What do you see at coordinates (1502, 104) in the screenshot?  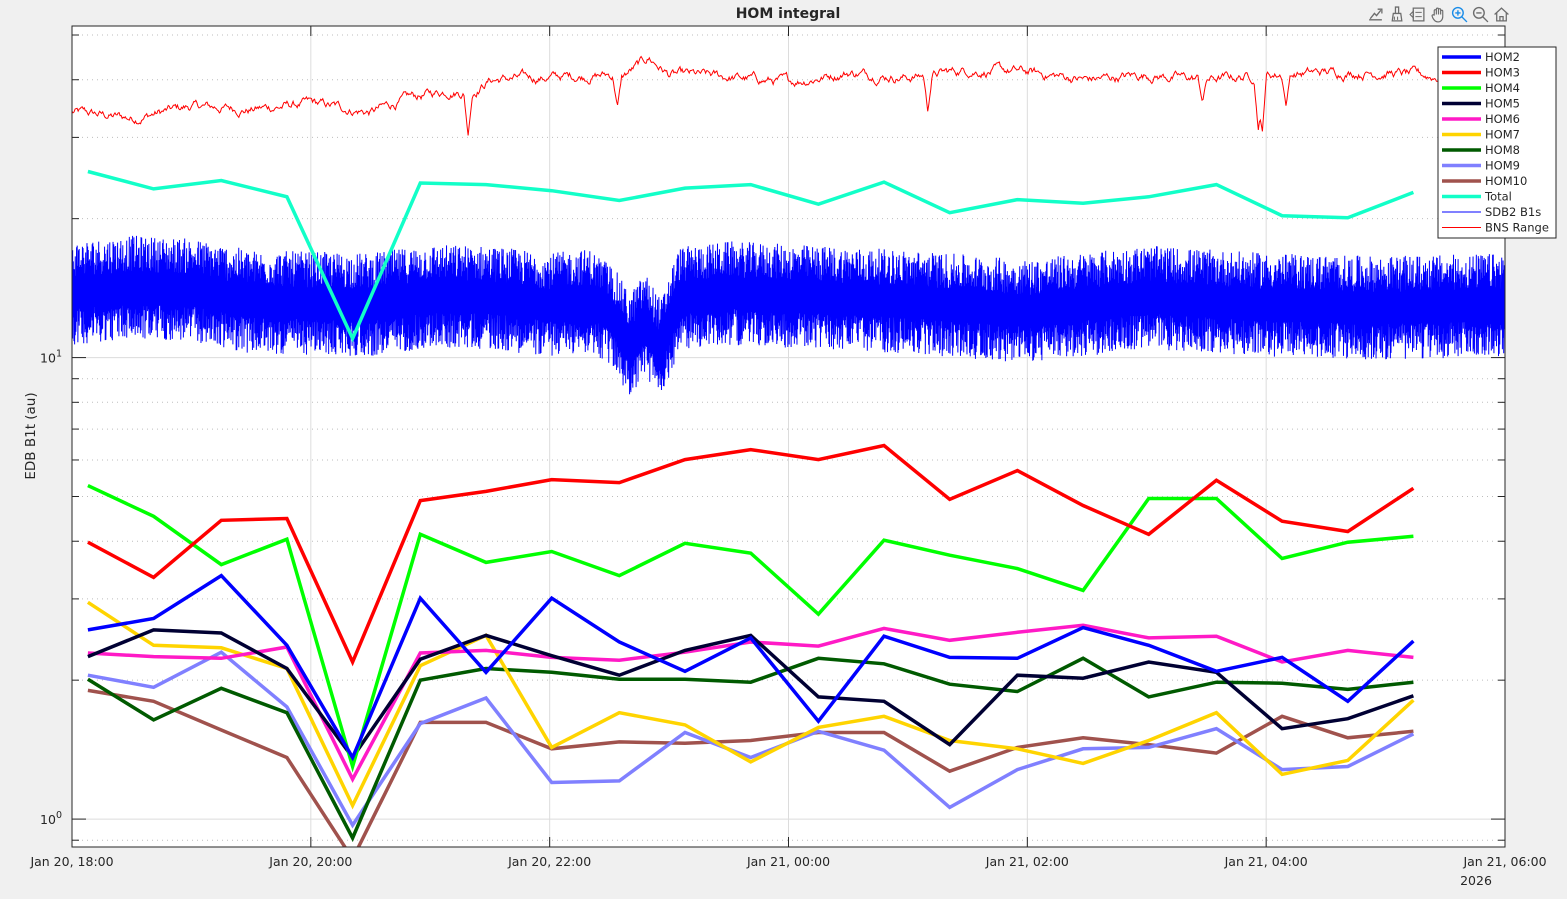 I see `legend-label: HOM5` at bounding box center [1502, 104].